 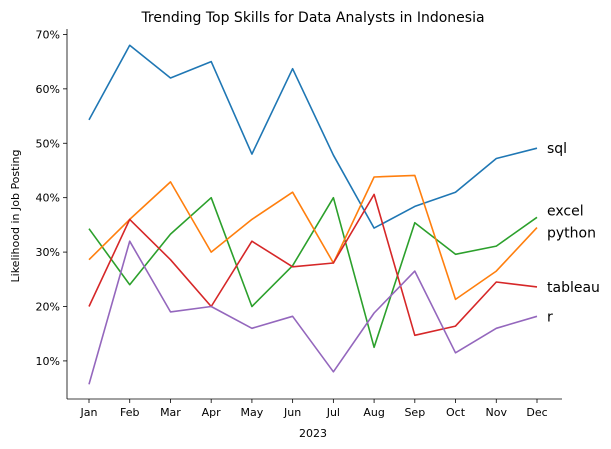 I want to click on x-tick-label: May, so click(x=252, y=412).